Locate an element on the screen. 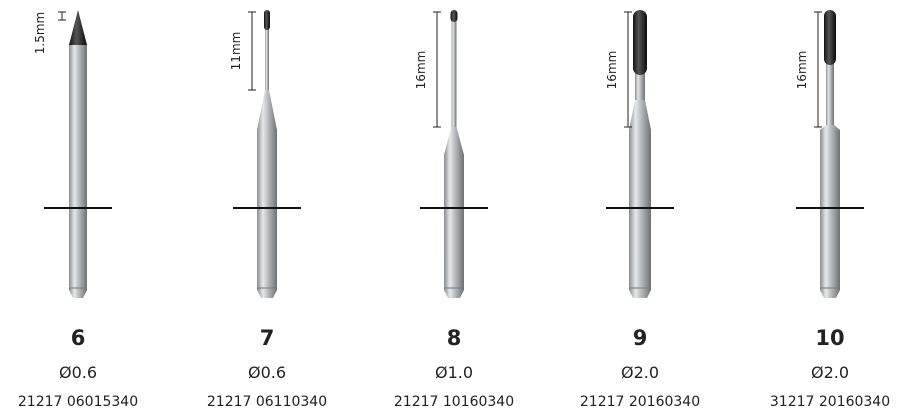  tool: 16mm 10 Ø2.0 31217 20160340 is located at coordinates (830, 210).